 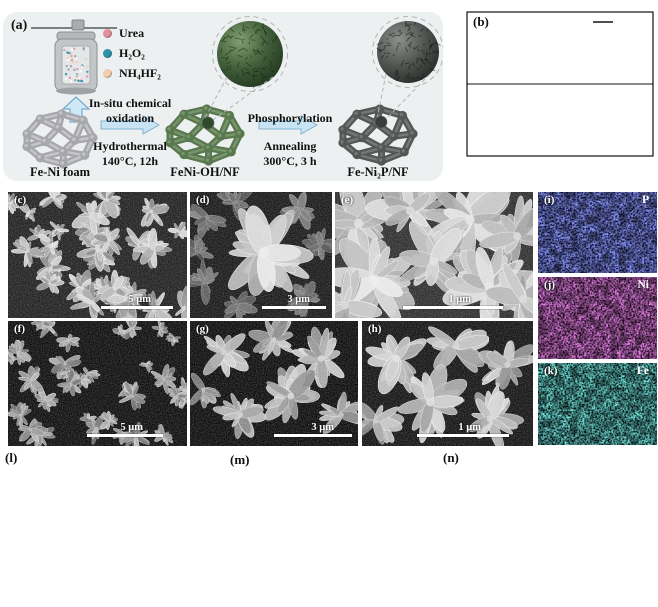 What do you see at coordinates (107, 73) in the screenshot?
I see `nh4hf2-dot-icon` at bounding box center [107, 73].